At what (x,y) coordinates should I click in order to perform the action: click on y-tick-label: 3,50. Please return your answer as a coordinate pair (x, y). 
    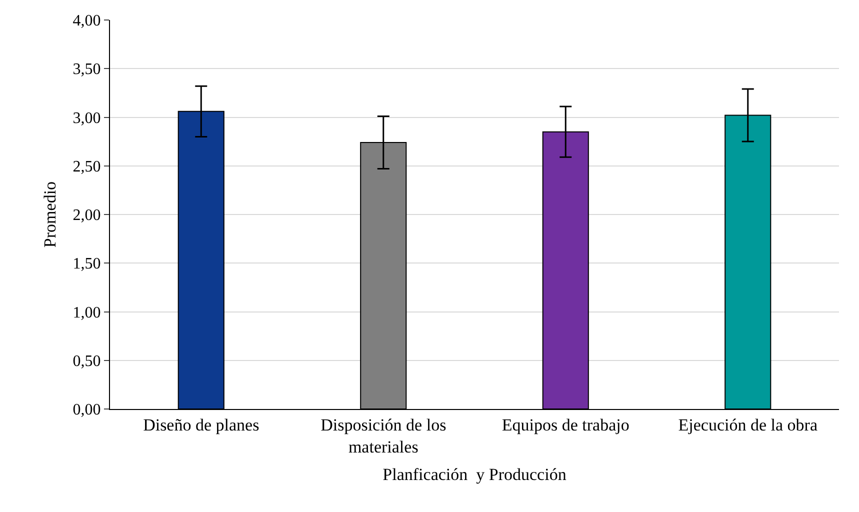
    Looking at the image, I should click on (86, 69).